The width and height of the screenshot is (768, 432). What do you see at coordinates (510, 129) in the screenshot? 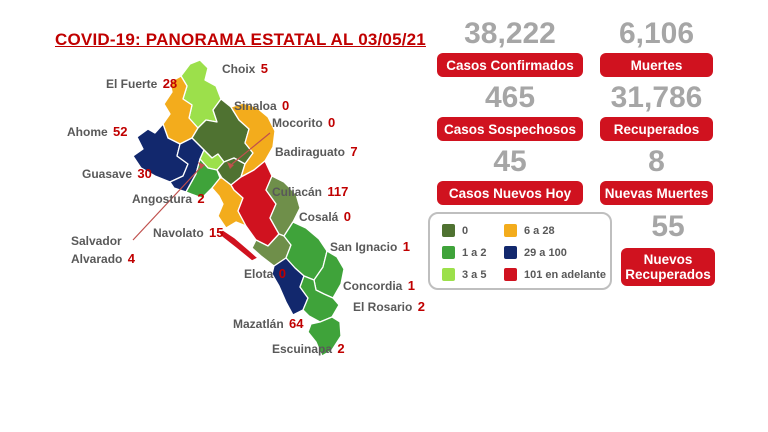
I see `suspected-cases-badge: Casos Sospechosos` at bounding box center [510, 129].